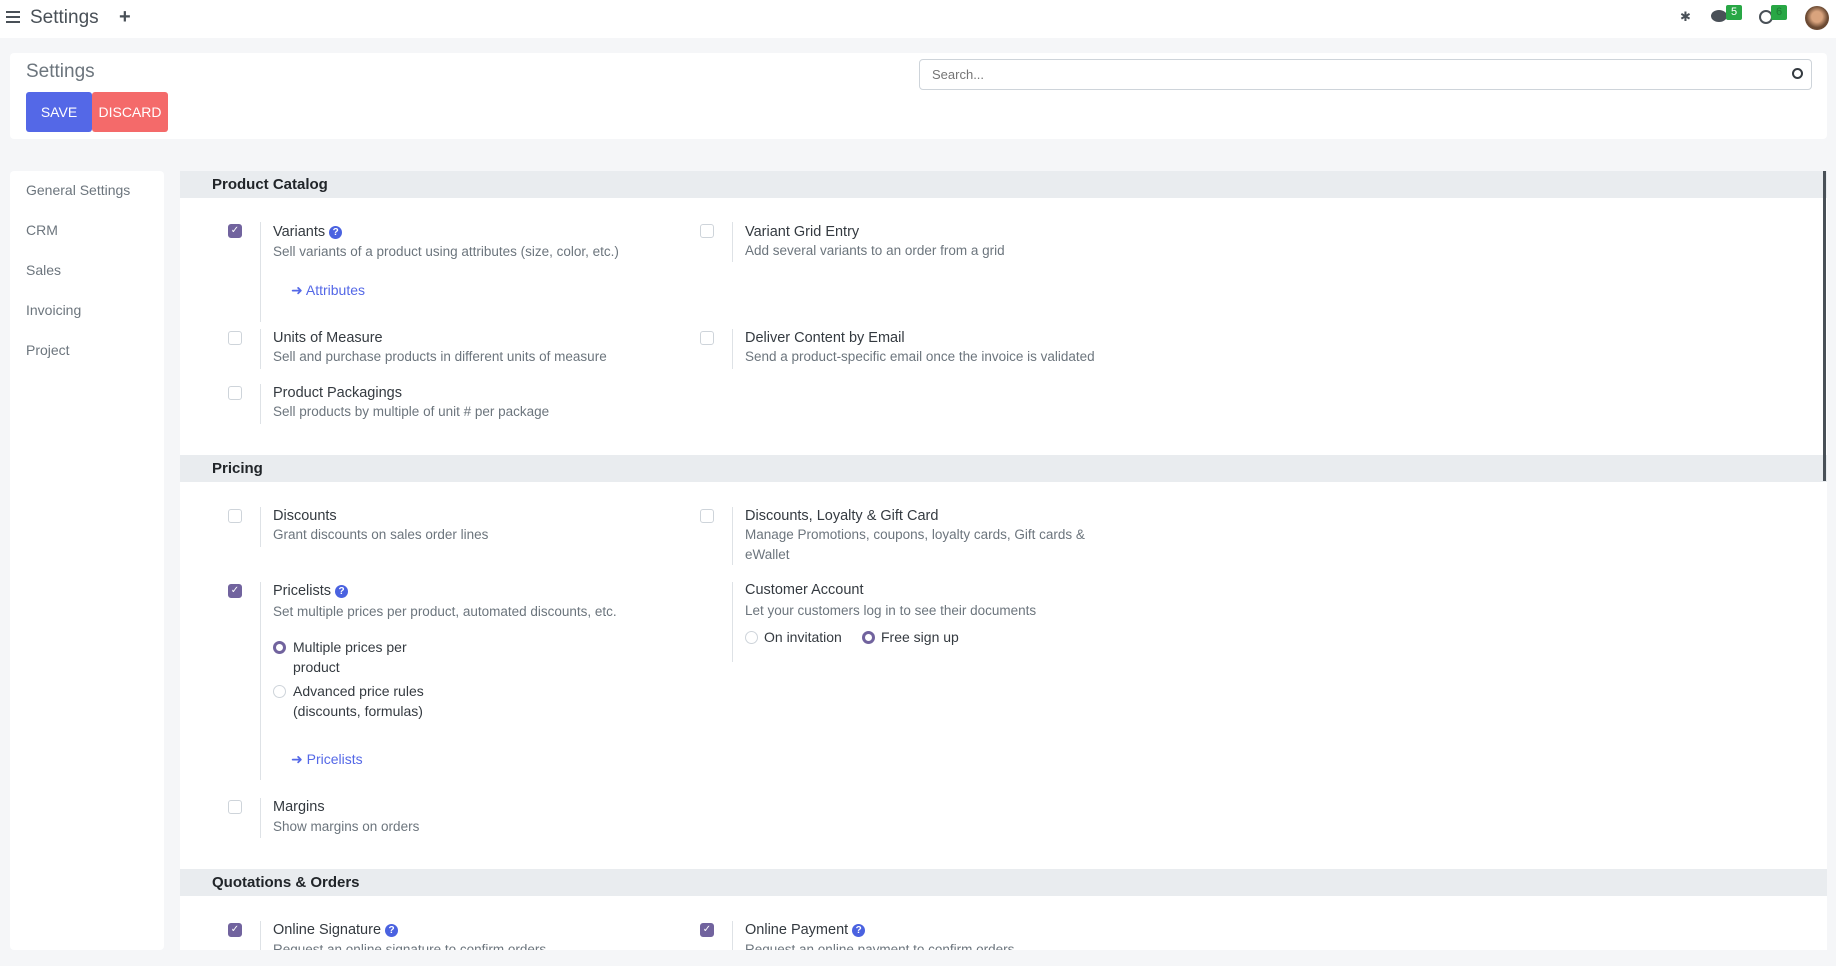 The height and width of the screenshot is (966, 1836). I want to click on online-signature-label-text: Online Signature, so click(327, 930).